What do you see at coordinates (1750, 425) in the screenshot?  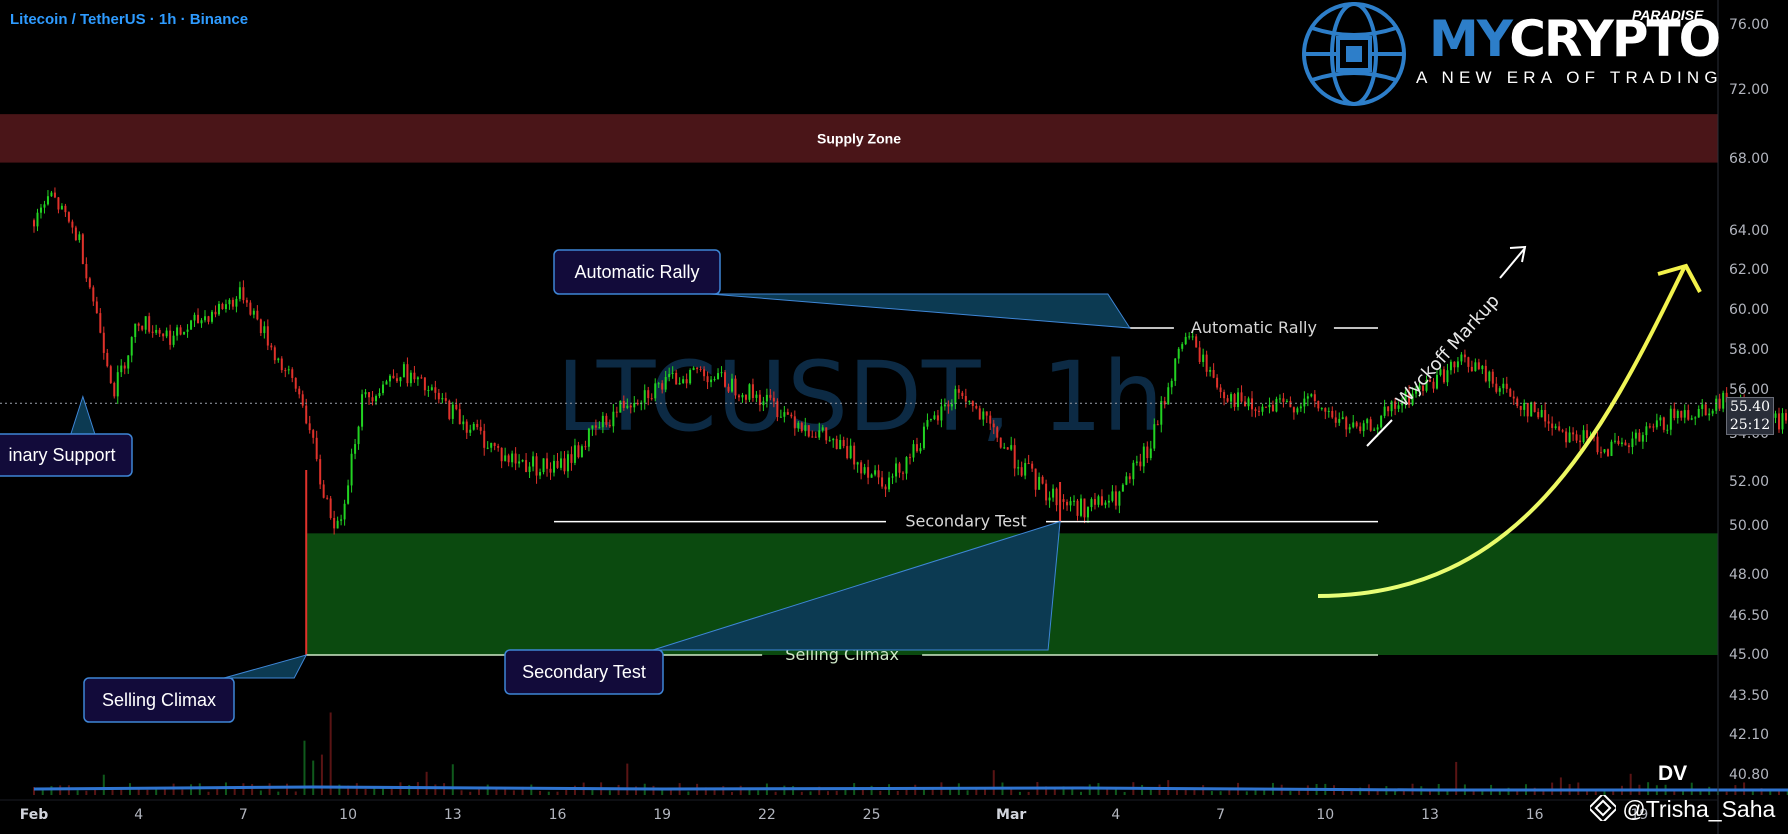 I see `bar-countdown: 25:12` at bounding box center [1750, 425].